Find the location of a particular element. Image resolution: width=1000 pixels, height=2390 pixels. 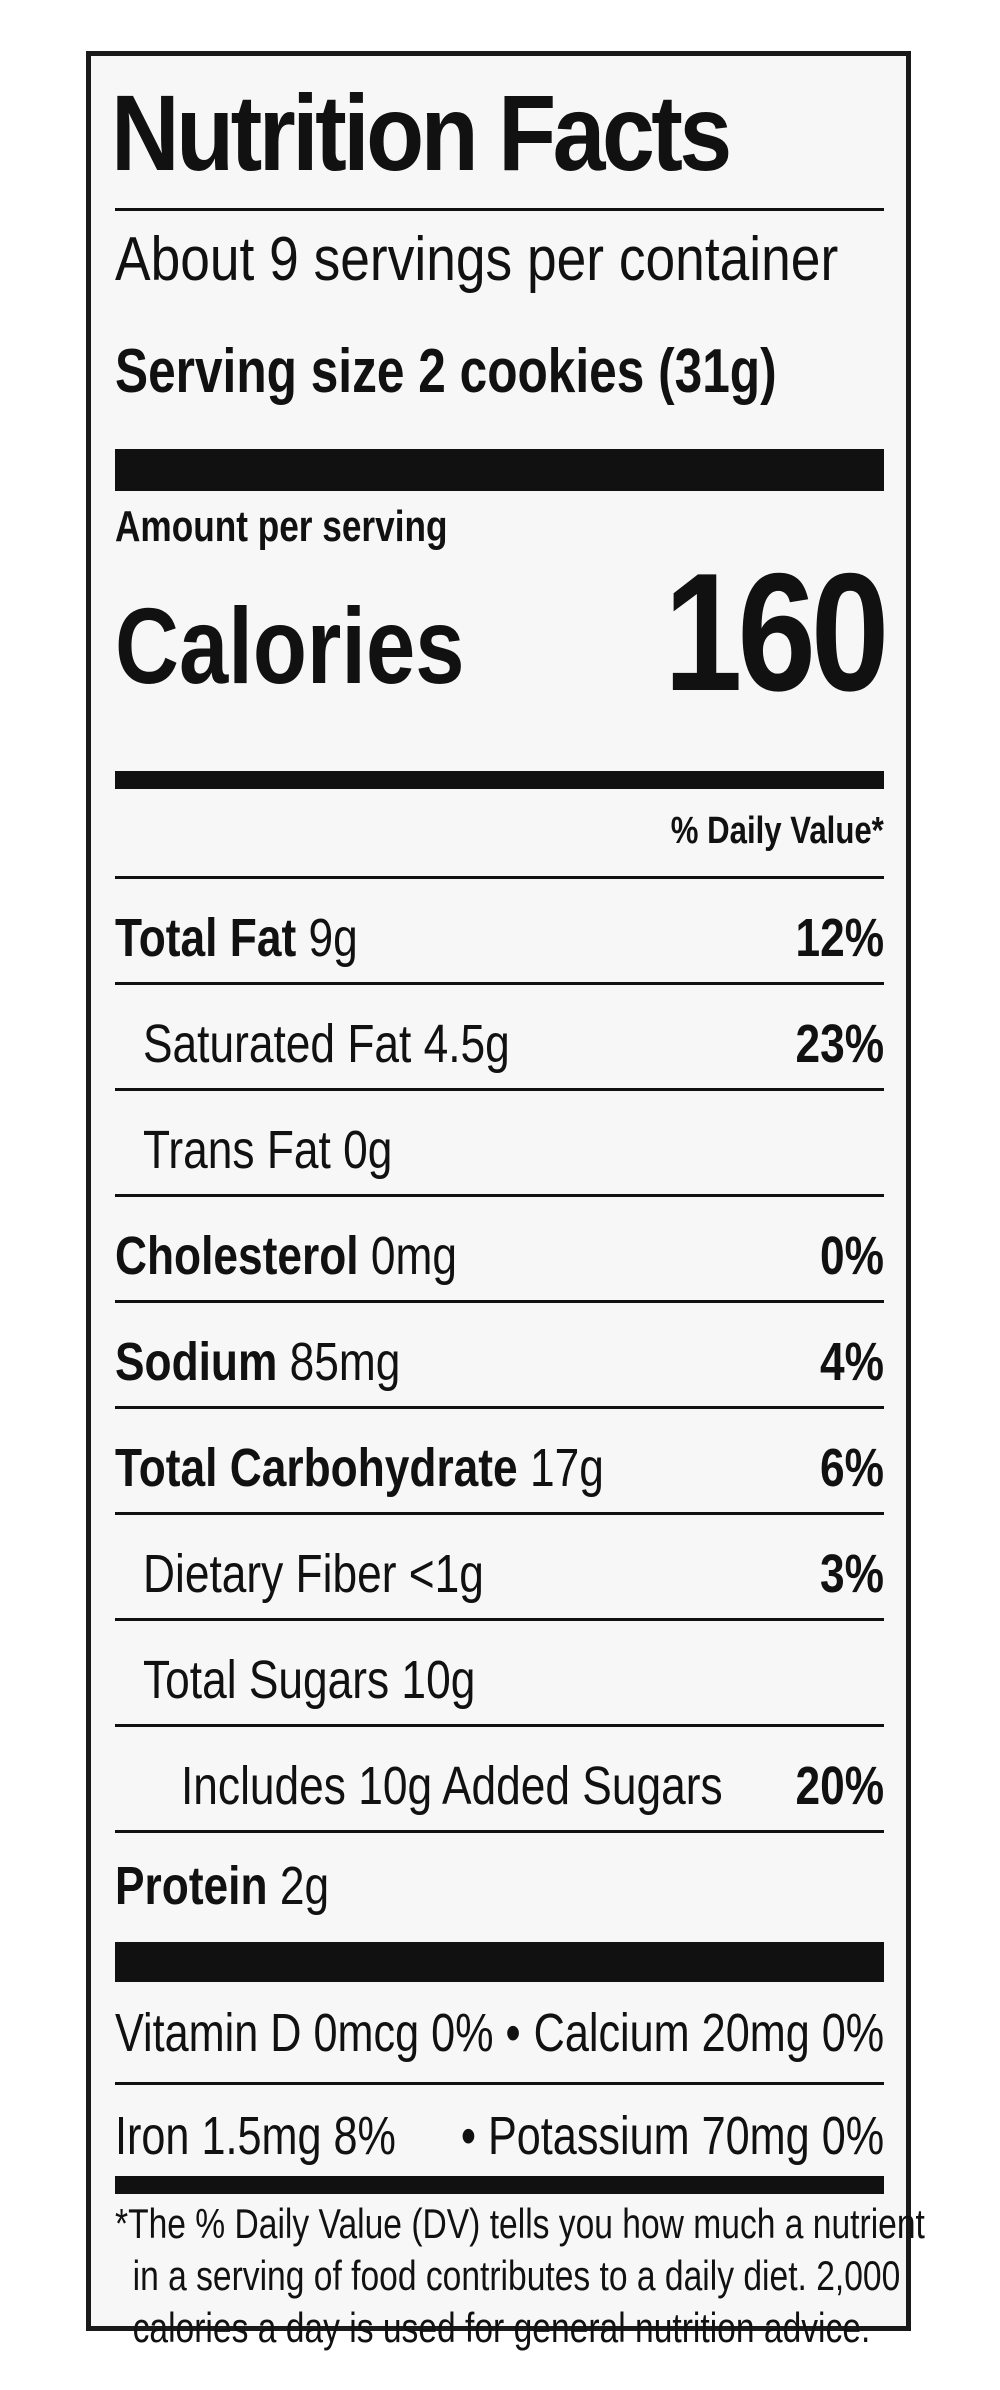

daily-value-divider is located at coordinates (499, 877).